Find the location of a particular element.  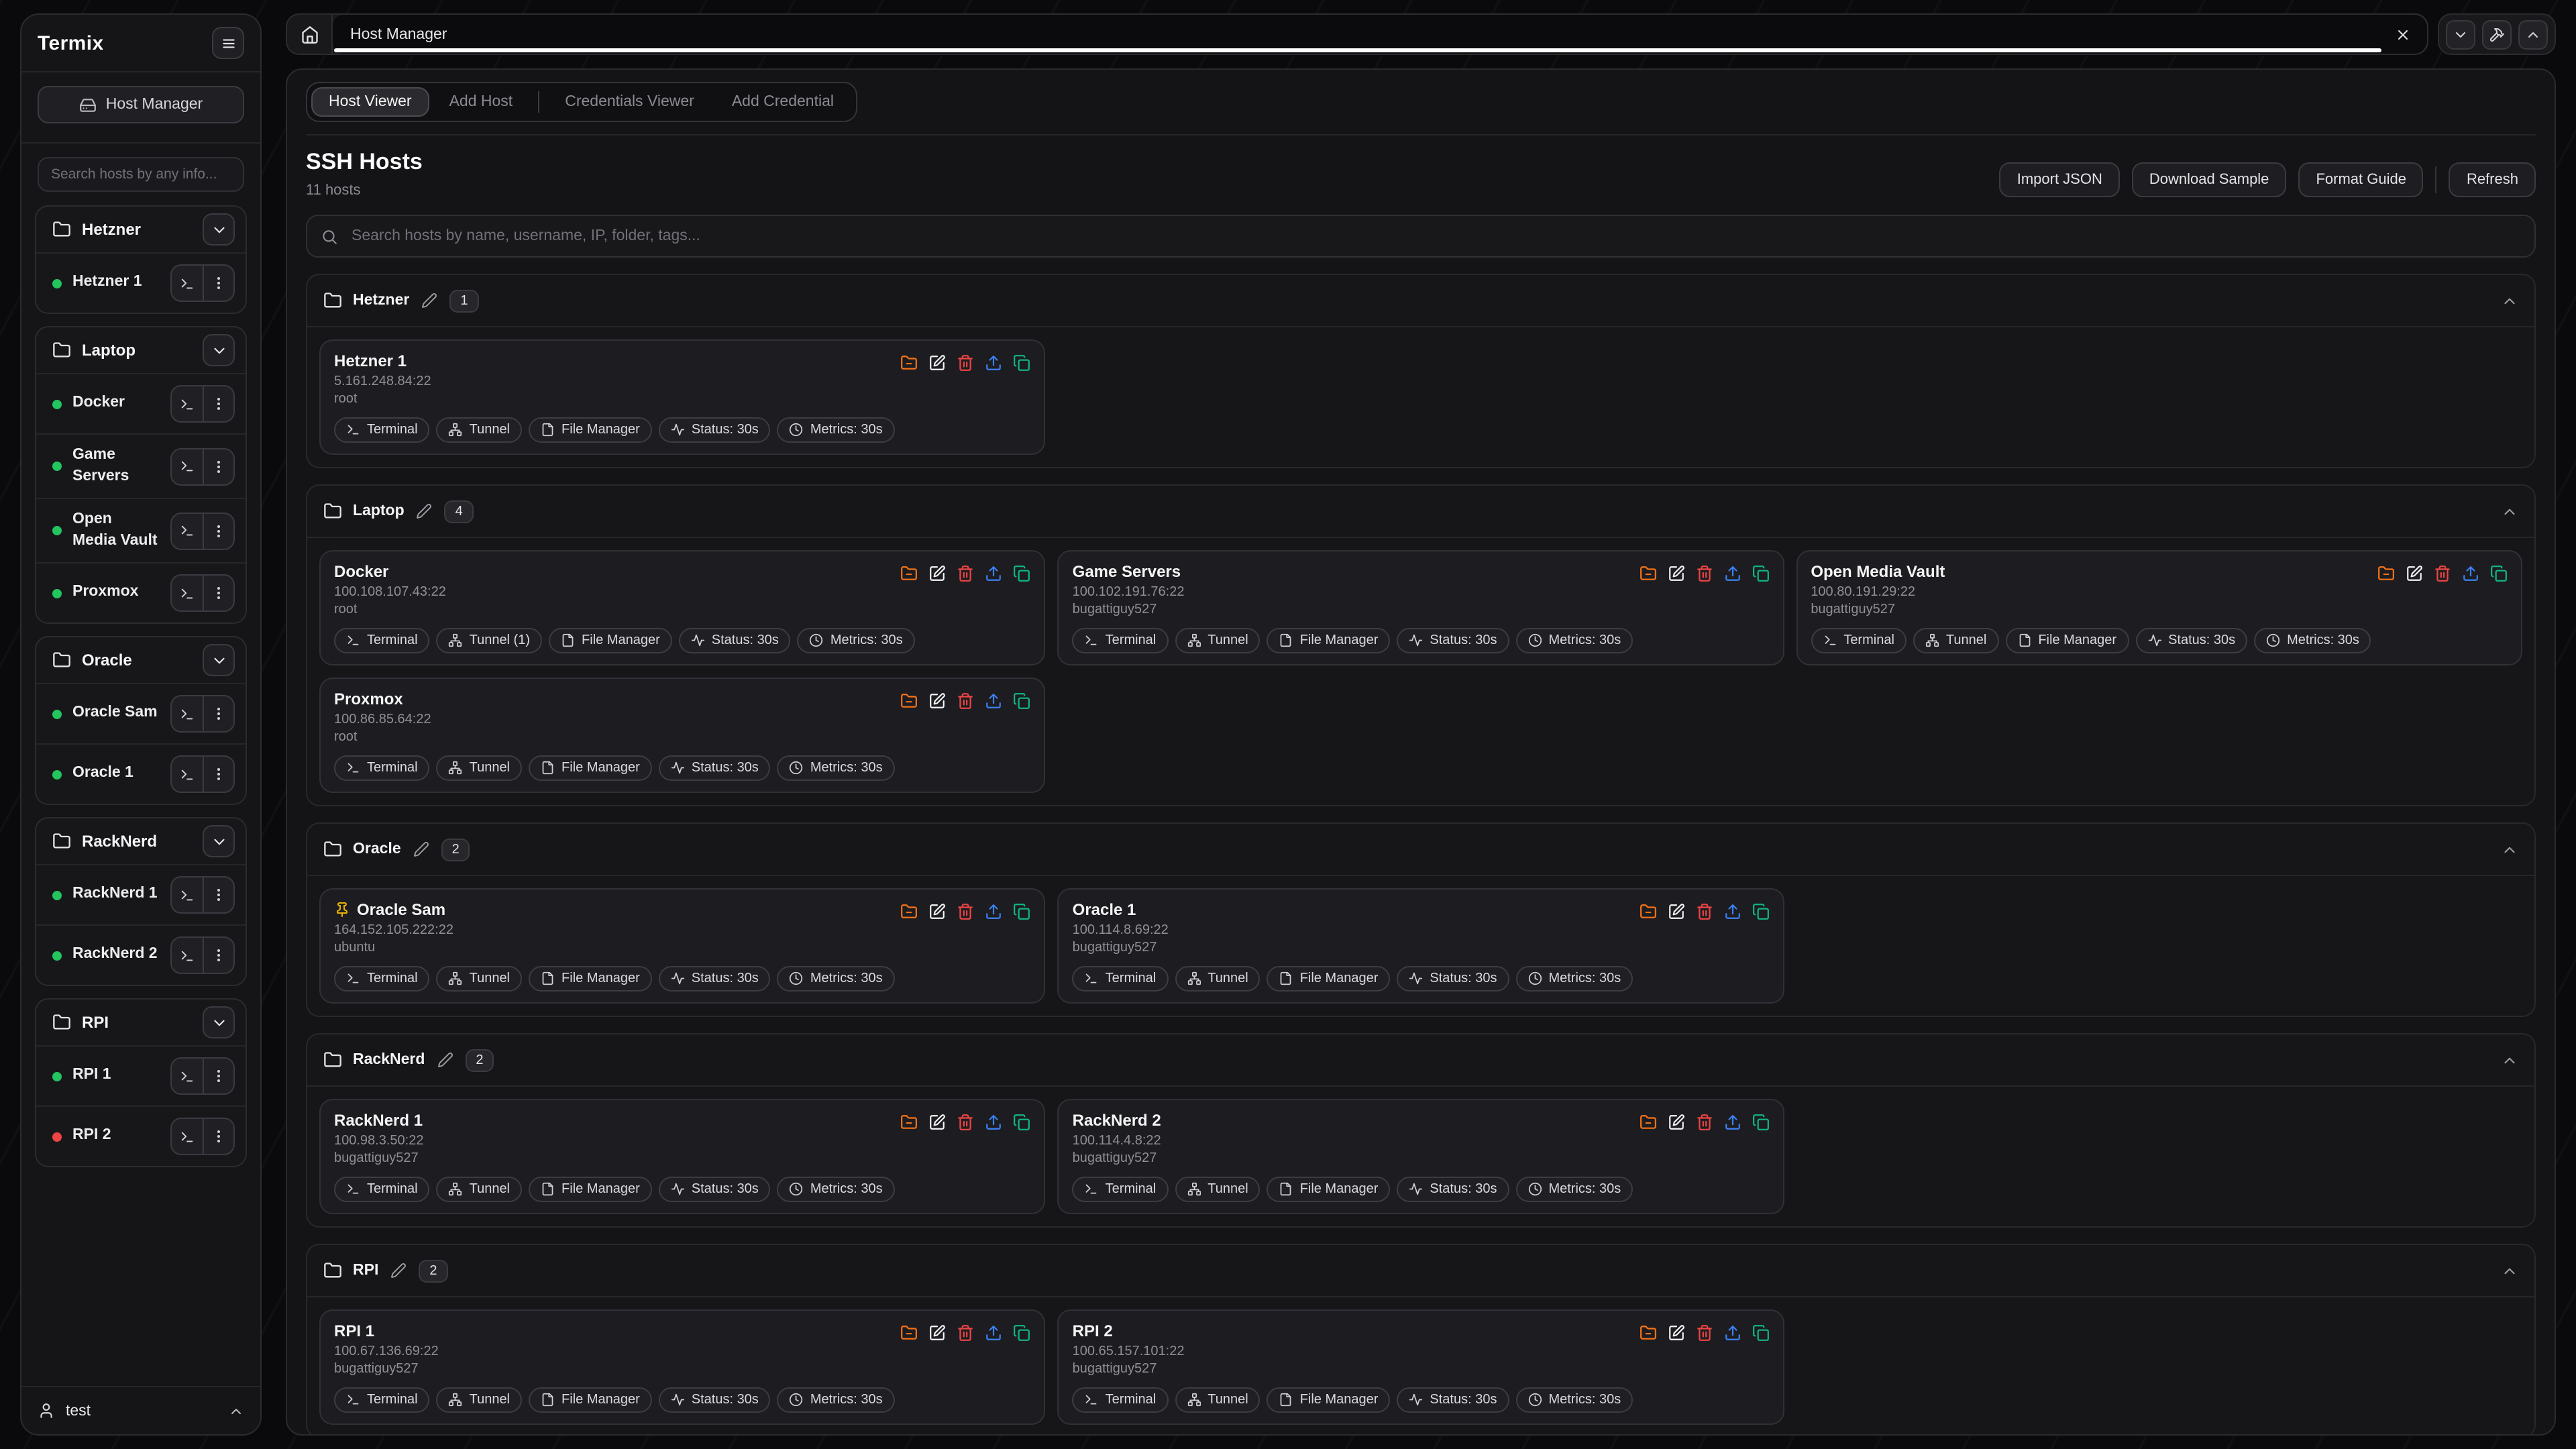

sidebar-host-row: Game Servers is located at coordinates (141, 465).